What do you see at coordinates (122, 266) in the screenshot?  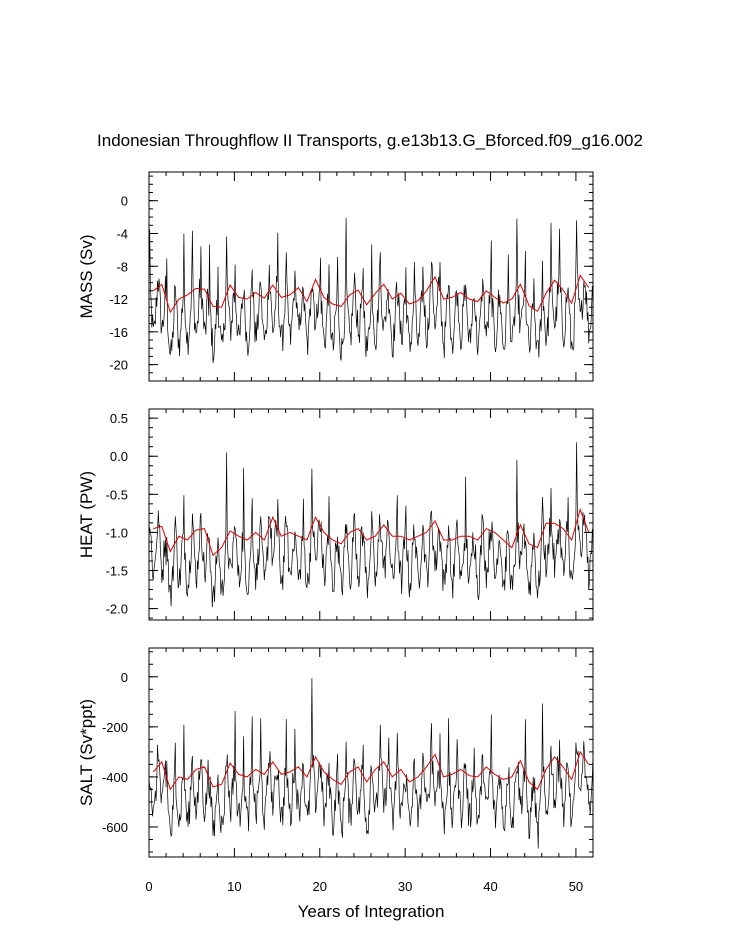 I see `y-tick-label: -8` at bounding box center [122, 266].